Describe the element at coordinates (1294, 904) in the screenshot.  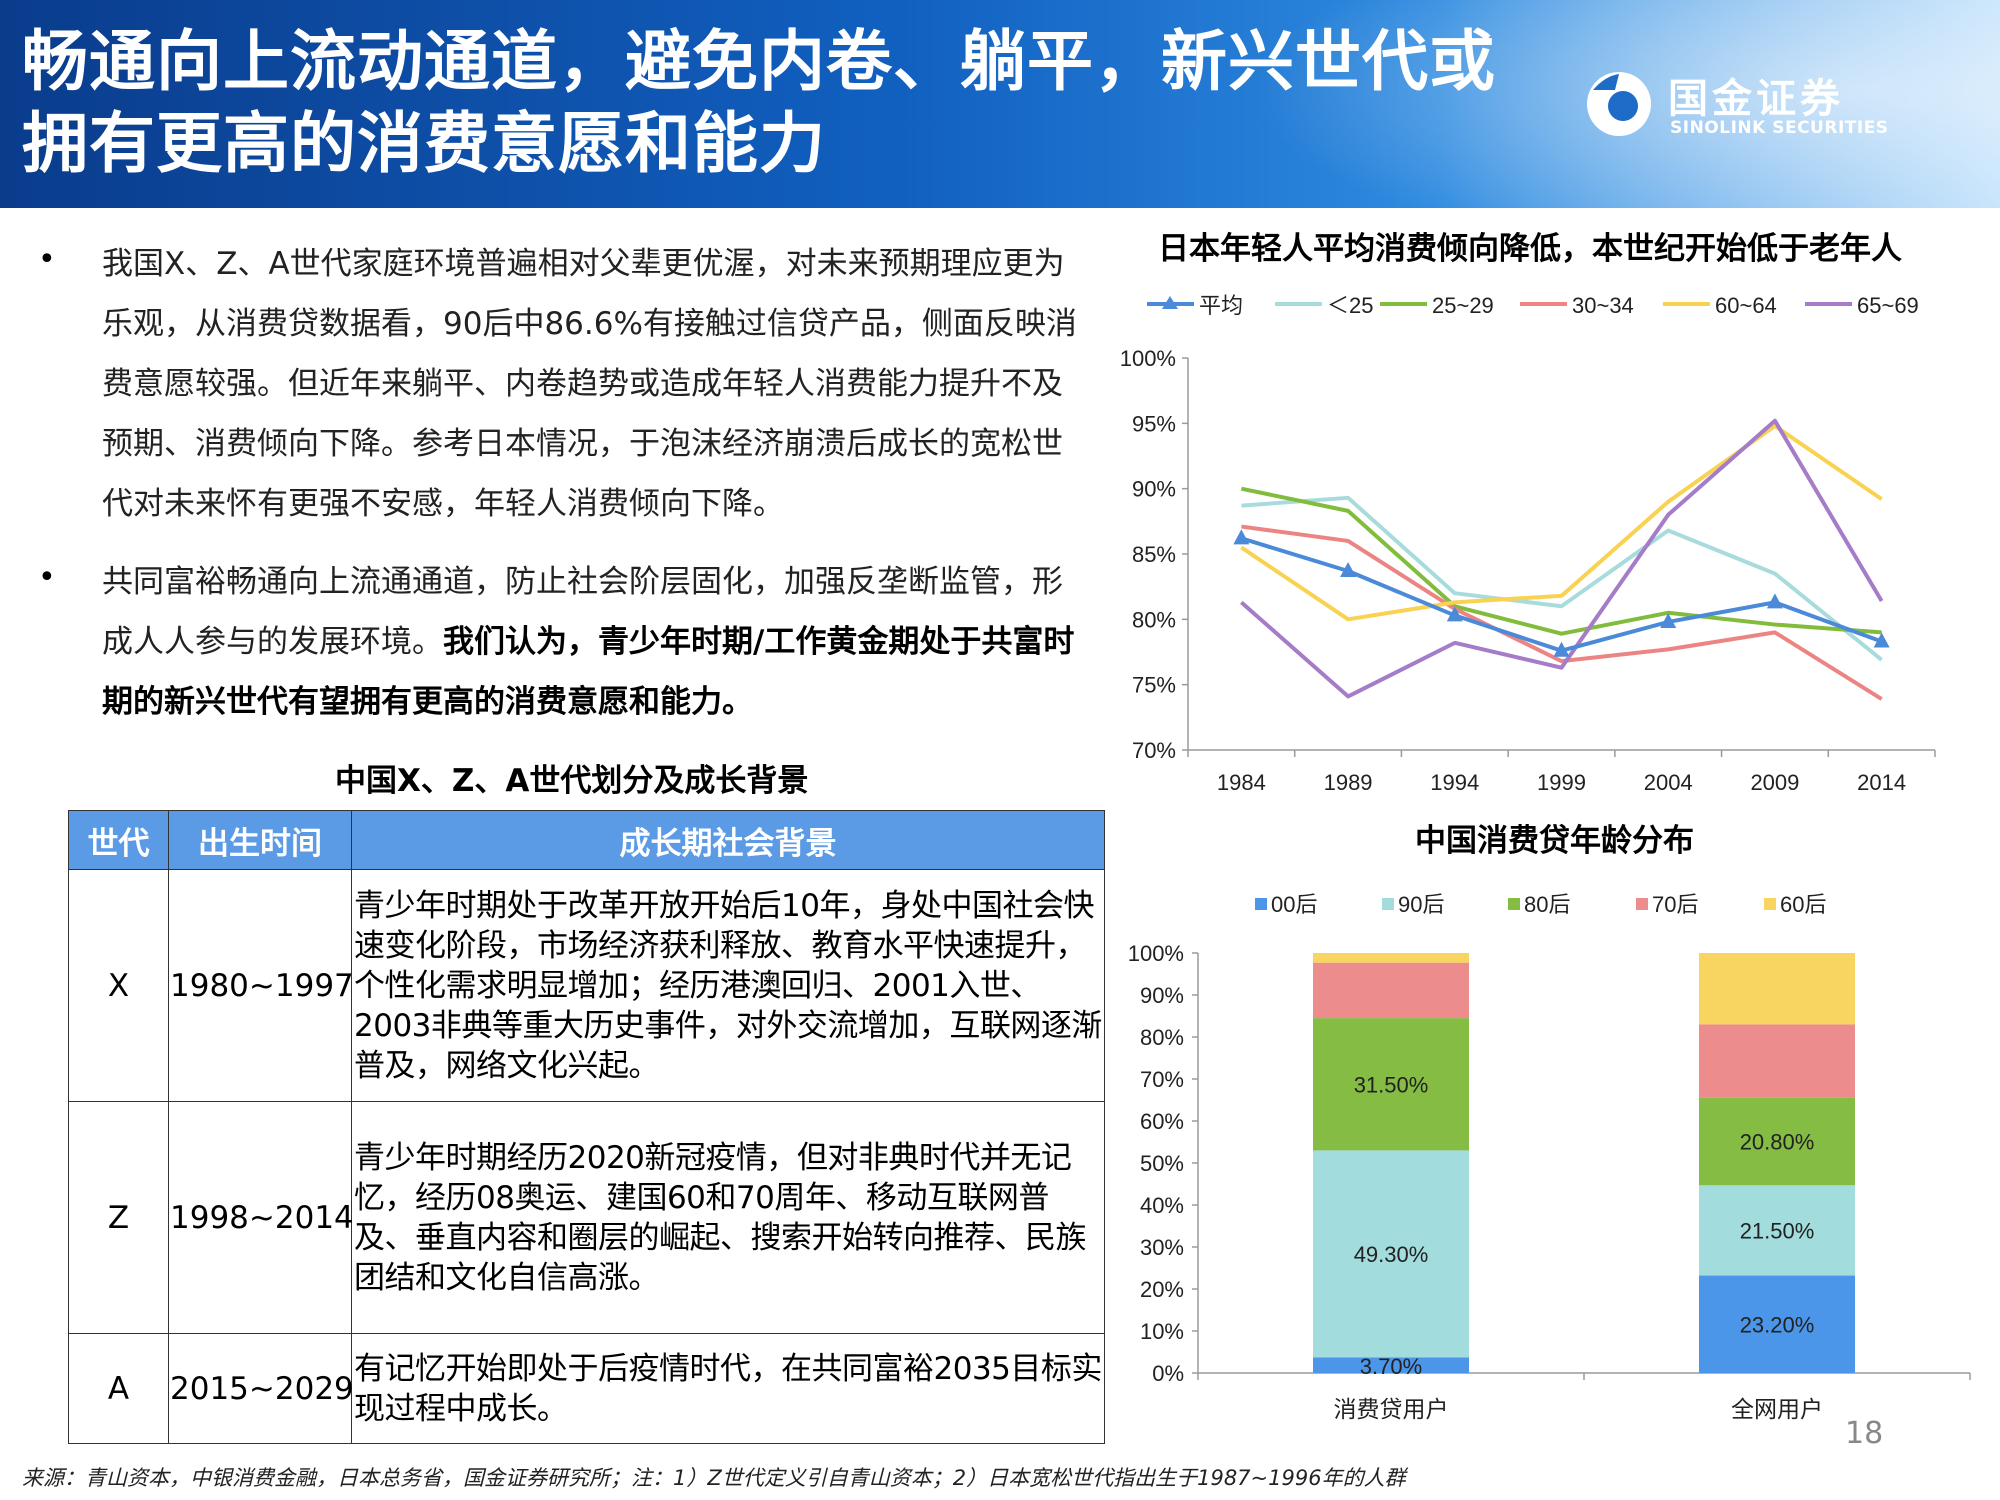
I see `legend-label-00后: 00后` at that location.